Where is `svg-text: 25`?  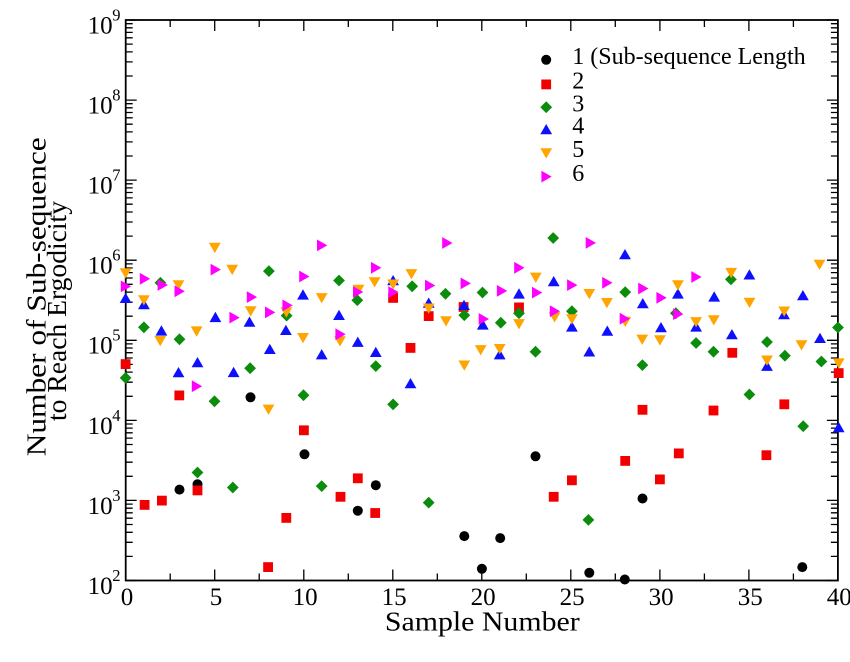
svg-text: 25 is located at coordinates (572, 597).